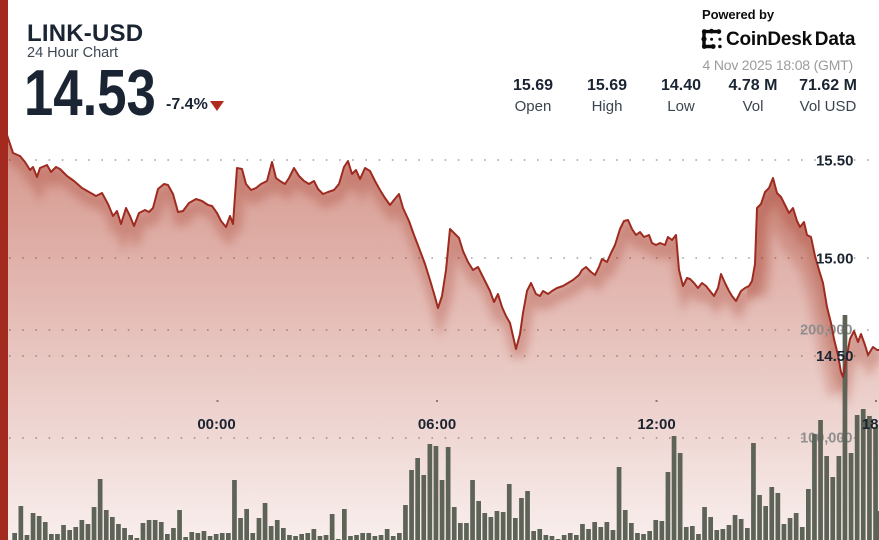  I want to click on svg-text: 14.50, so click(835, 356).